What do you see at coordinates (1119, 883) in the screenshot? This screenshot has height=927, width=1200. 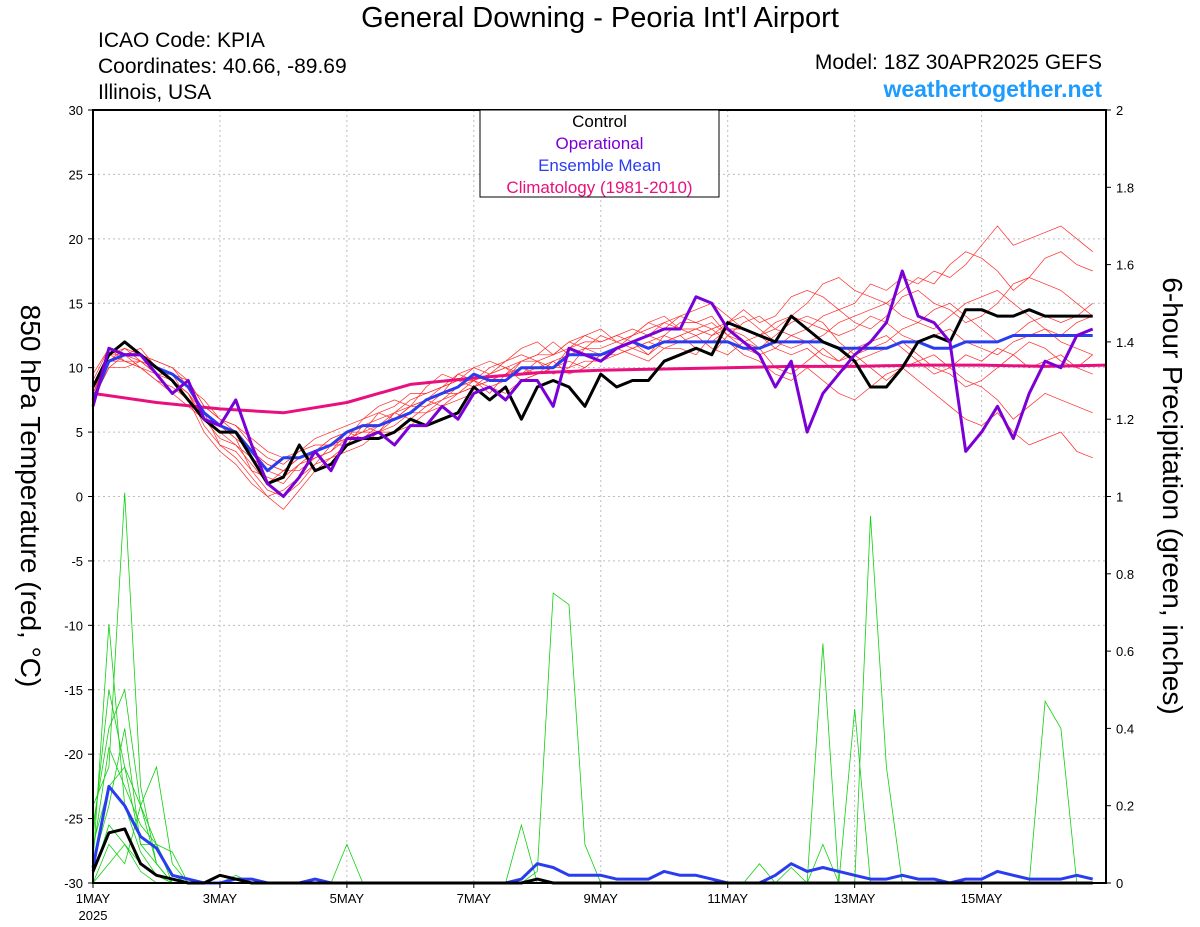 I see `y-right-tick-label: 0` at bounding box center [1119, 883].